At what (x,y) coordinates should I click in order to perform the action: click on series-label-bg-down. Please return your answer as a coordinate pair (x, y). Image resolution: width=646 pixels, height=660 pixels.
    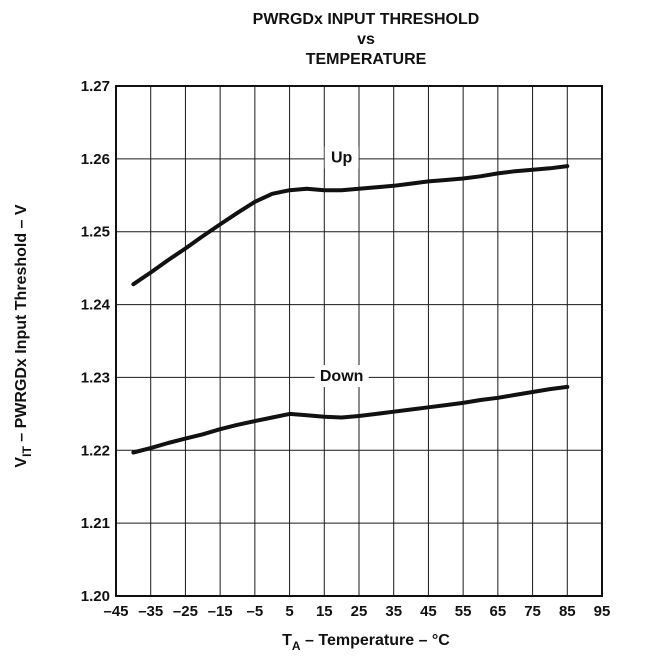
    Looking at the image, I should click on (341, 376).